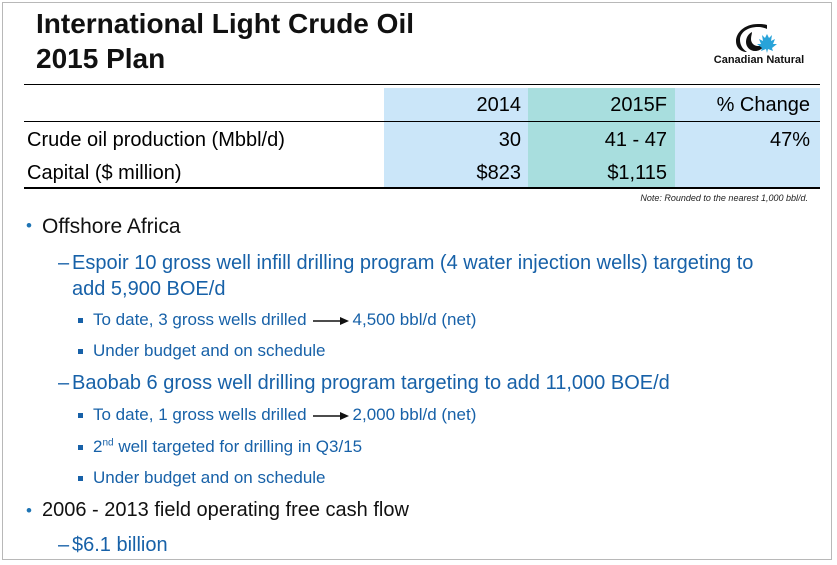  I want to click on logo-text: Canadian Natural, so click(759, 60).